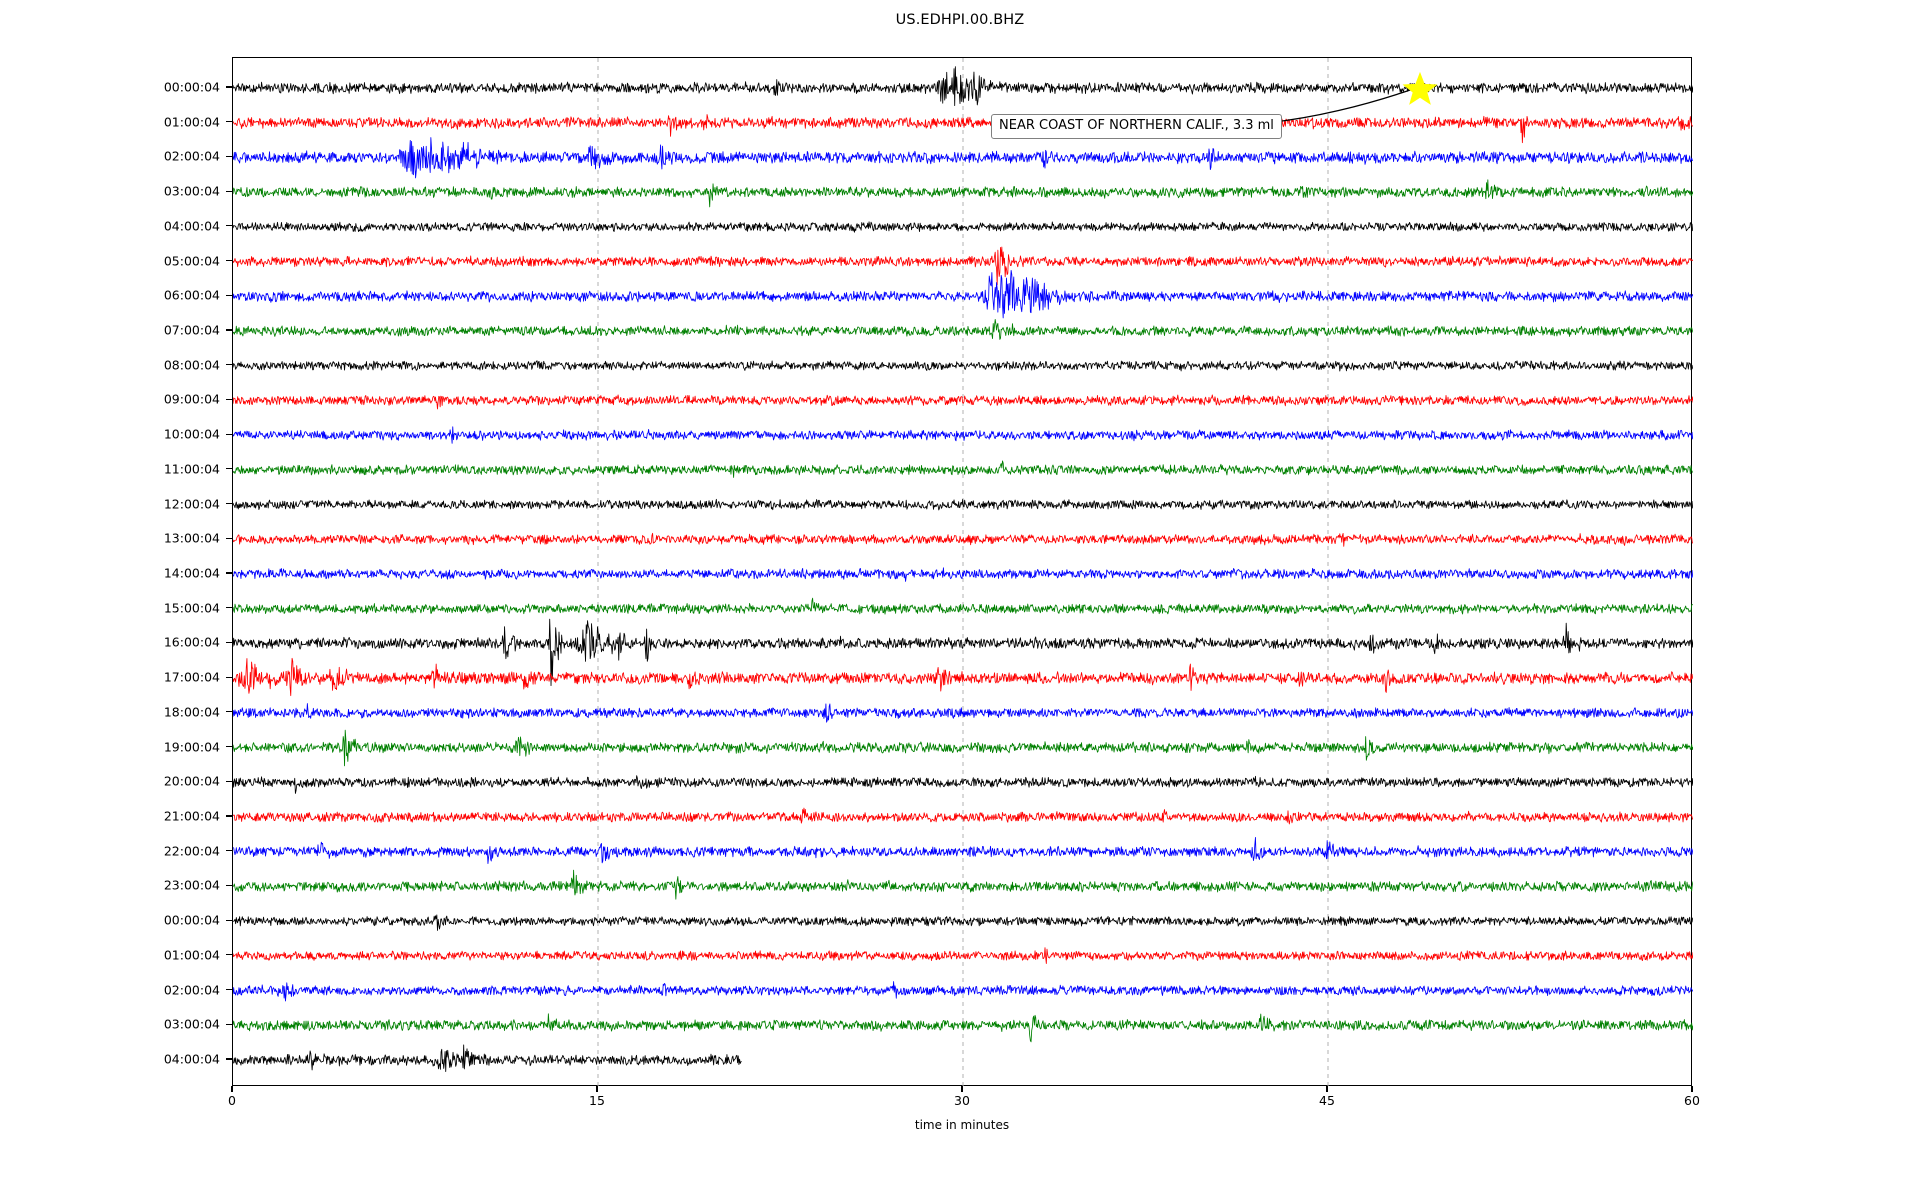  I want to click on y-axis-tick-label: 10:00:04, so click(191, 434).